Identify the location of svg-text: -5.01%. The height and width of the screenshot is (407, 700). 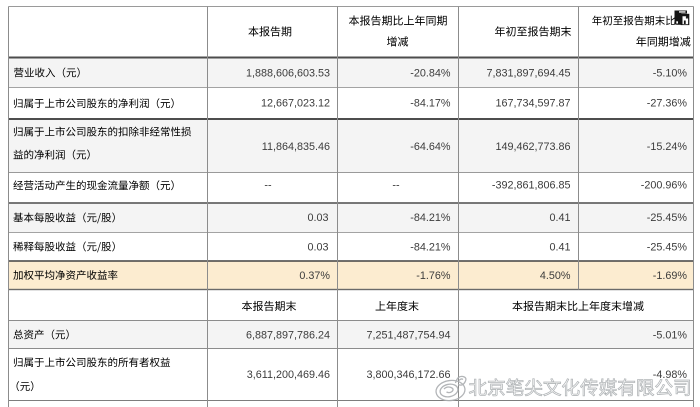
(670, 335).